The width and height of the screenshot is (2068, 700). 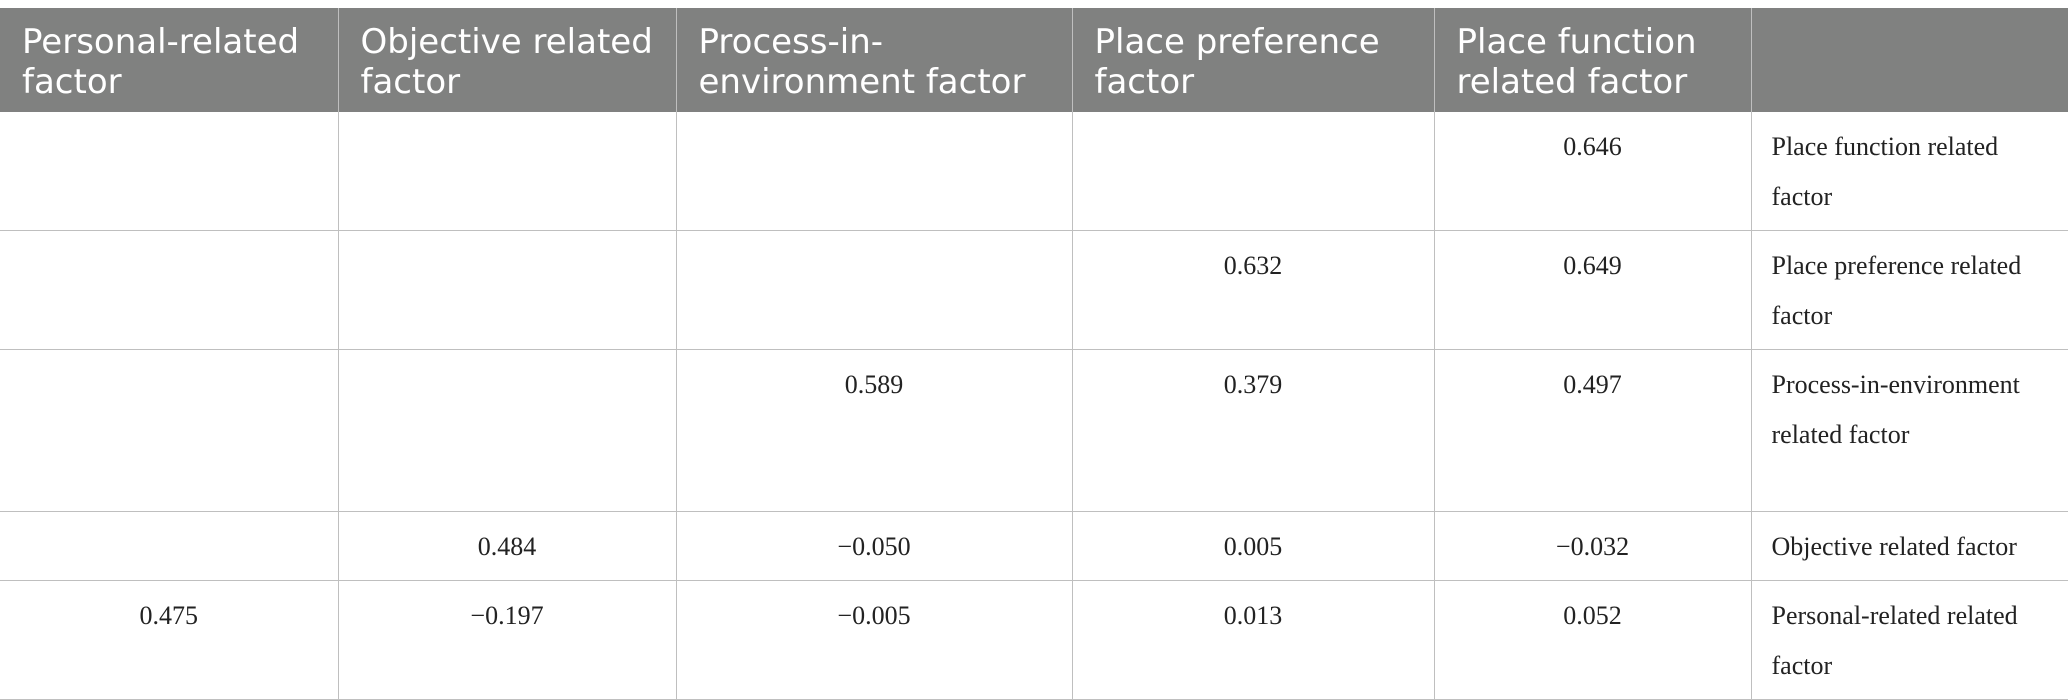 I want to click on header-process-in-environment-factor: Process-in-environment factor, so click(x=874, y=60).